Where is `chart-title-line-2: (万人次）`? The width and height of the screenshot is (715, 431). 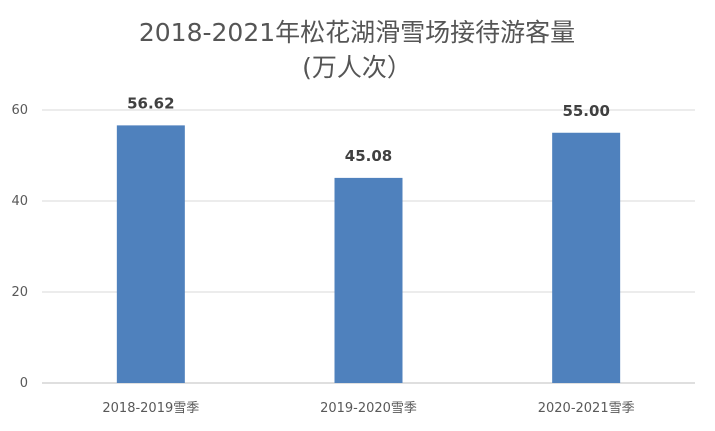
chart-title-line-2: (万人次） is located at coordinates (357, 67).